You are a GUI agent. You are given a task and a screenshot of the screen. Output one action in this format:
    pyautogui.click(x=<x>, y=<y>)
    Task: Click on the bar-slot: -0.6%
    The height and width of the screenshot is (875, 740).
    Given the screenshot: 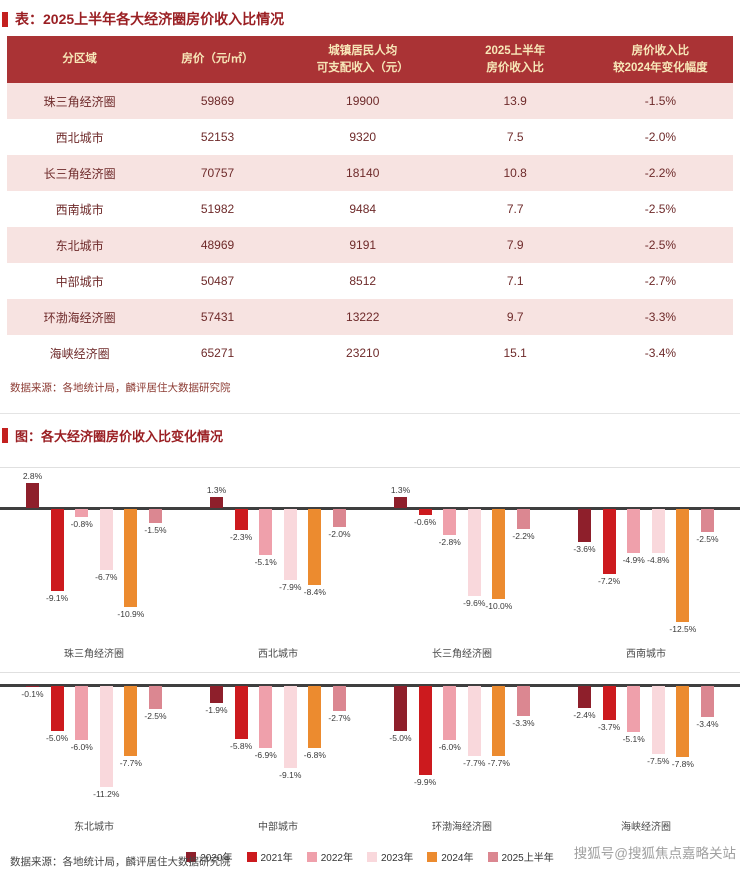 What is the action you would take?
    pyautogui.click(x=425, y=554)
    